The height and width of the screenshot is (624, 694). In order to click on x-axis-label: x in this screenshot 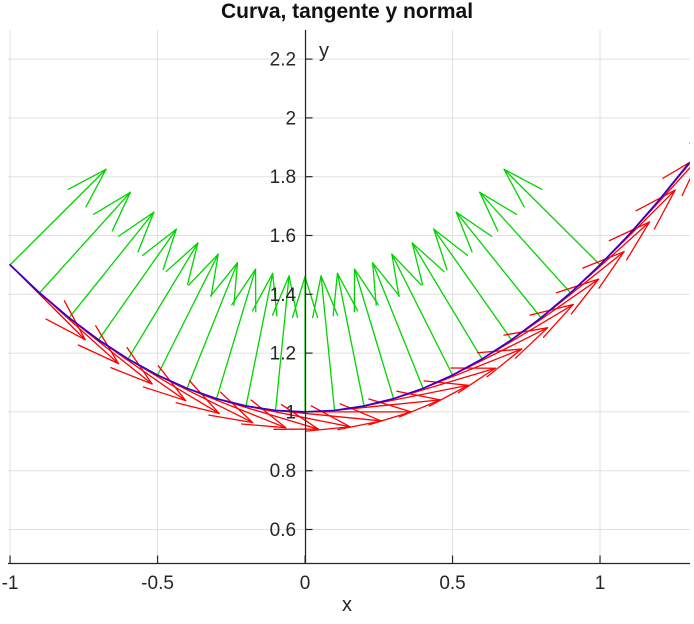, I will do `click(347, 605)`.